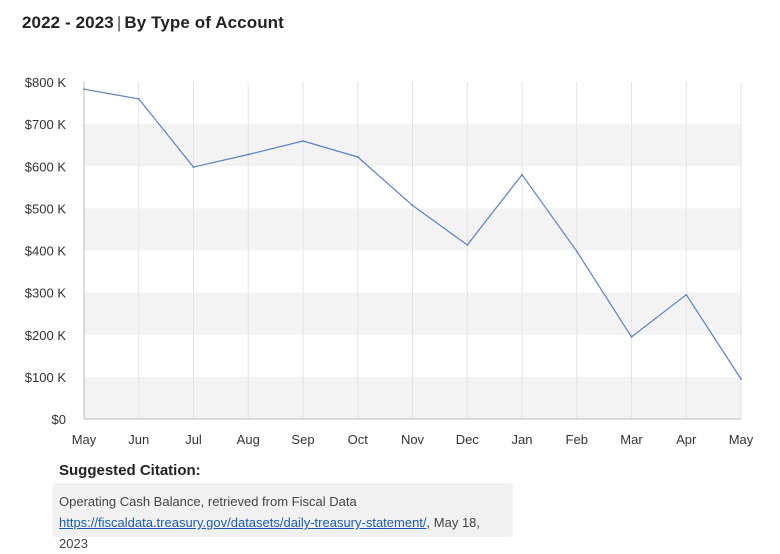  I want to click on citation-label: Suggested Citation:, so click(130, 470).